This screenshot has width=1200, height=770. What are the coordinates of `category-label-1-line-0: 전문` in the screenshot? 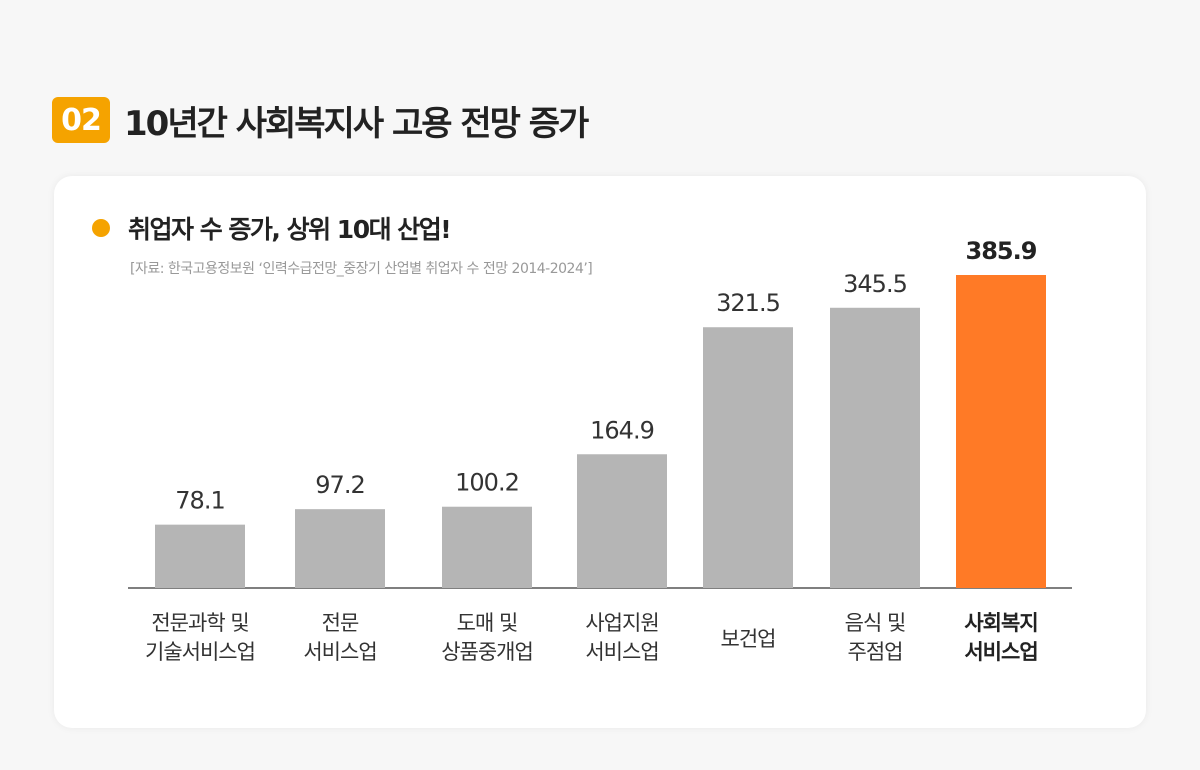 It's located at (340, 623).